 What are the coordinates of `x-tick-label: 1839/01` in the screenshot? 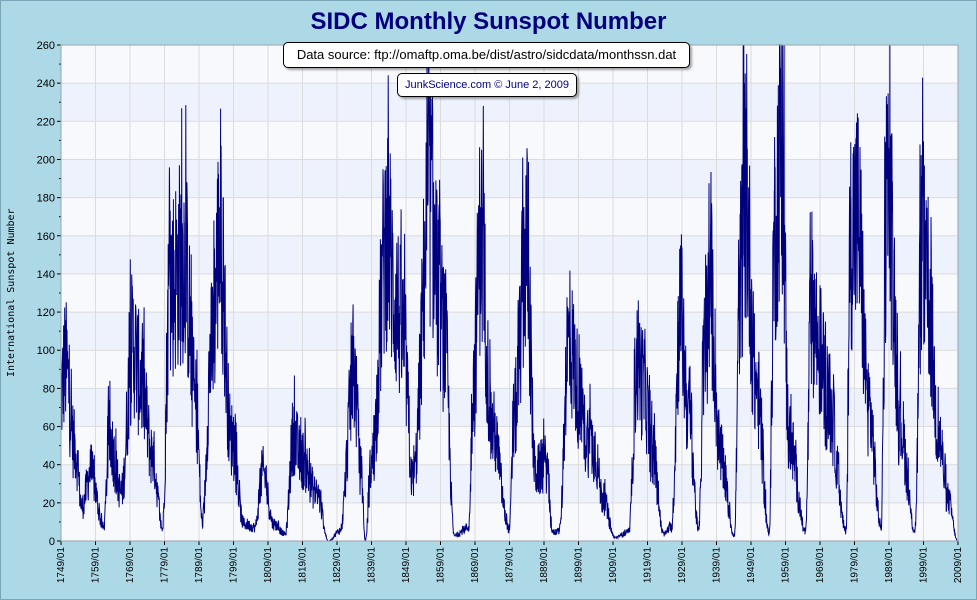 It's located at (372, 565).